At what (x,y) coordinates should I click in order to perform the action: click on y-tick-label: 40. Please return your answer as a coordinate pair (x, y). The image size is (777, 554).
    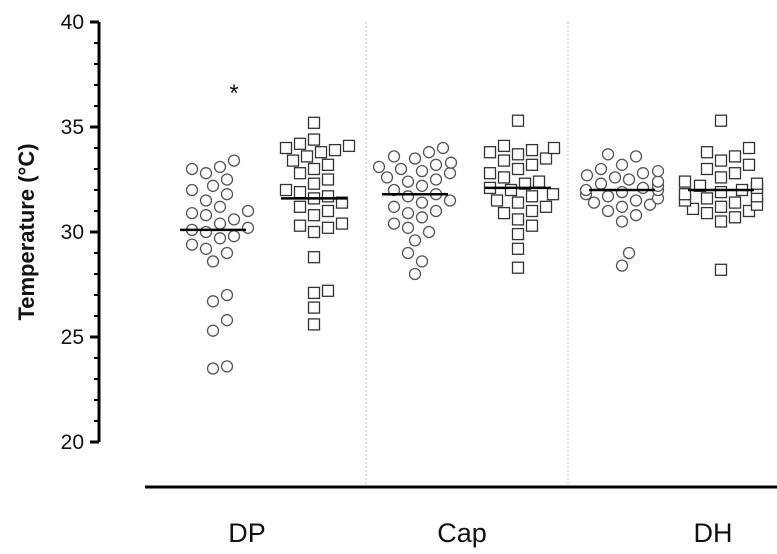
    Looking at the image, I should click on (72, 22).